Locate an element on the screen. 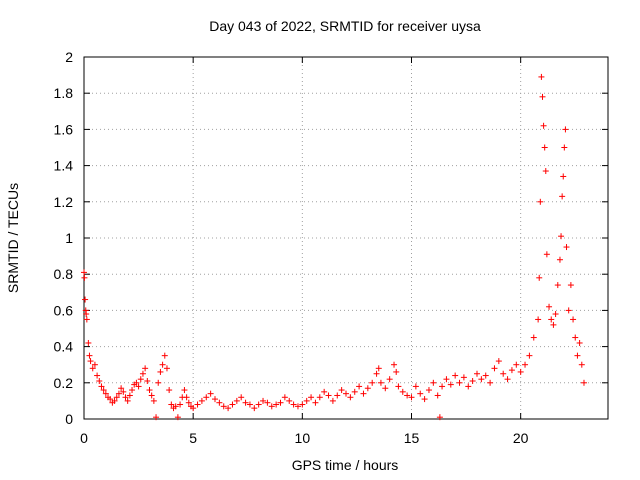 The width and height of the screenshot is (640, 480). x-tick-label: 0 is located at coordinates (84, 438).